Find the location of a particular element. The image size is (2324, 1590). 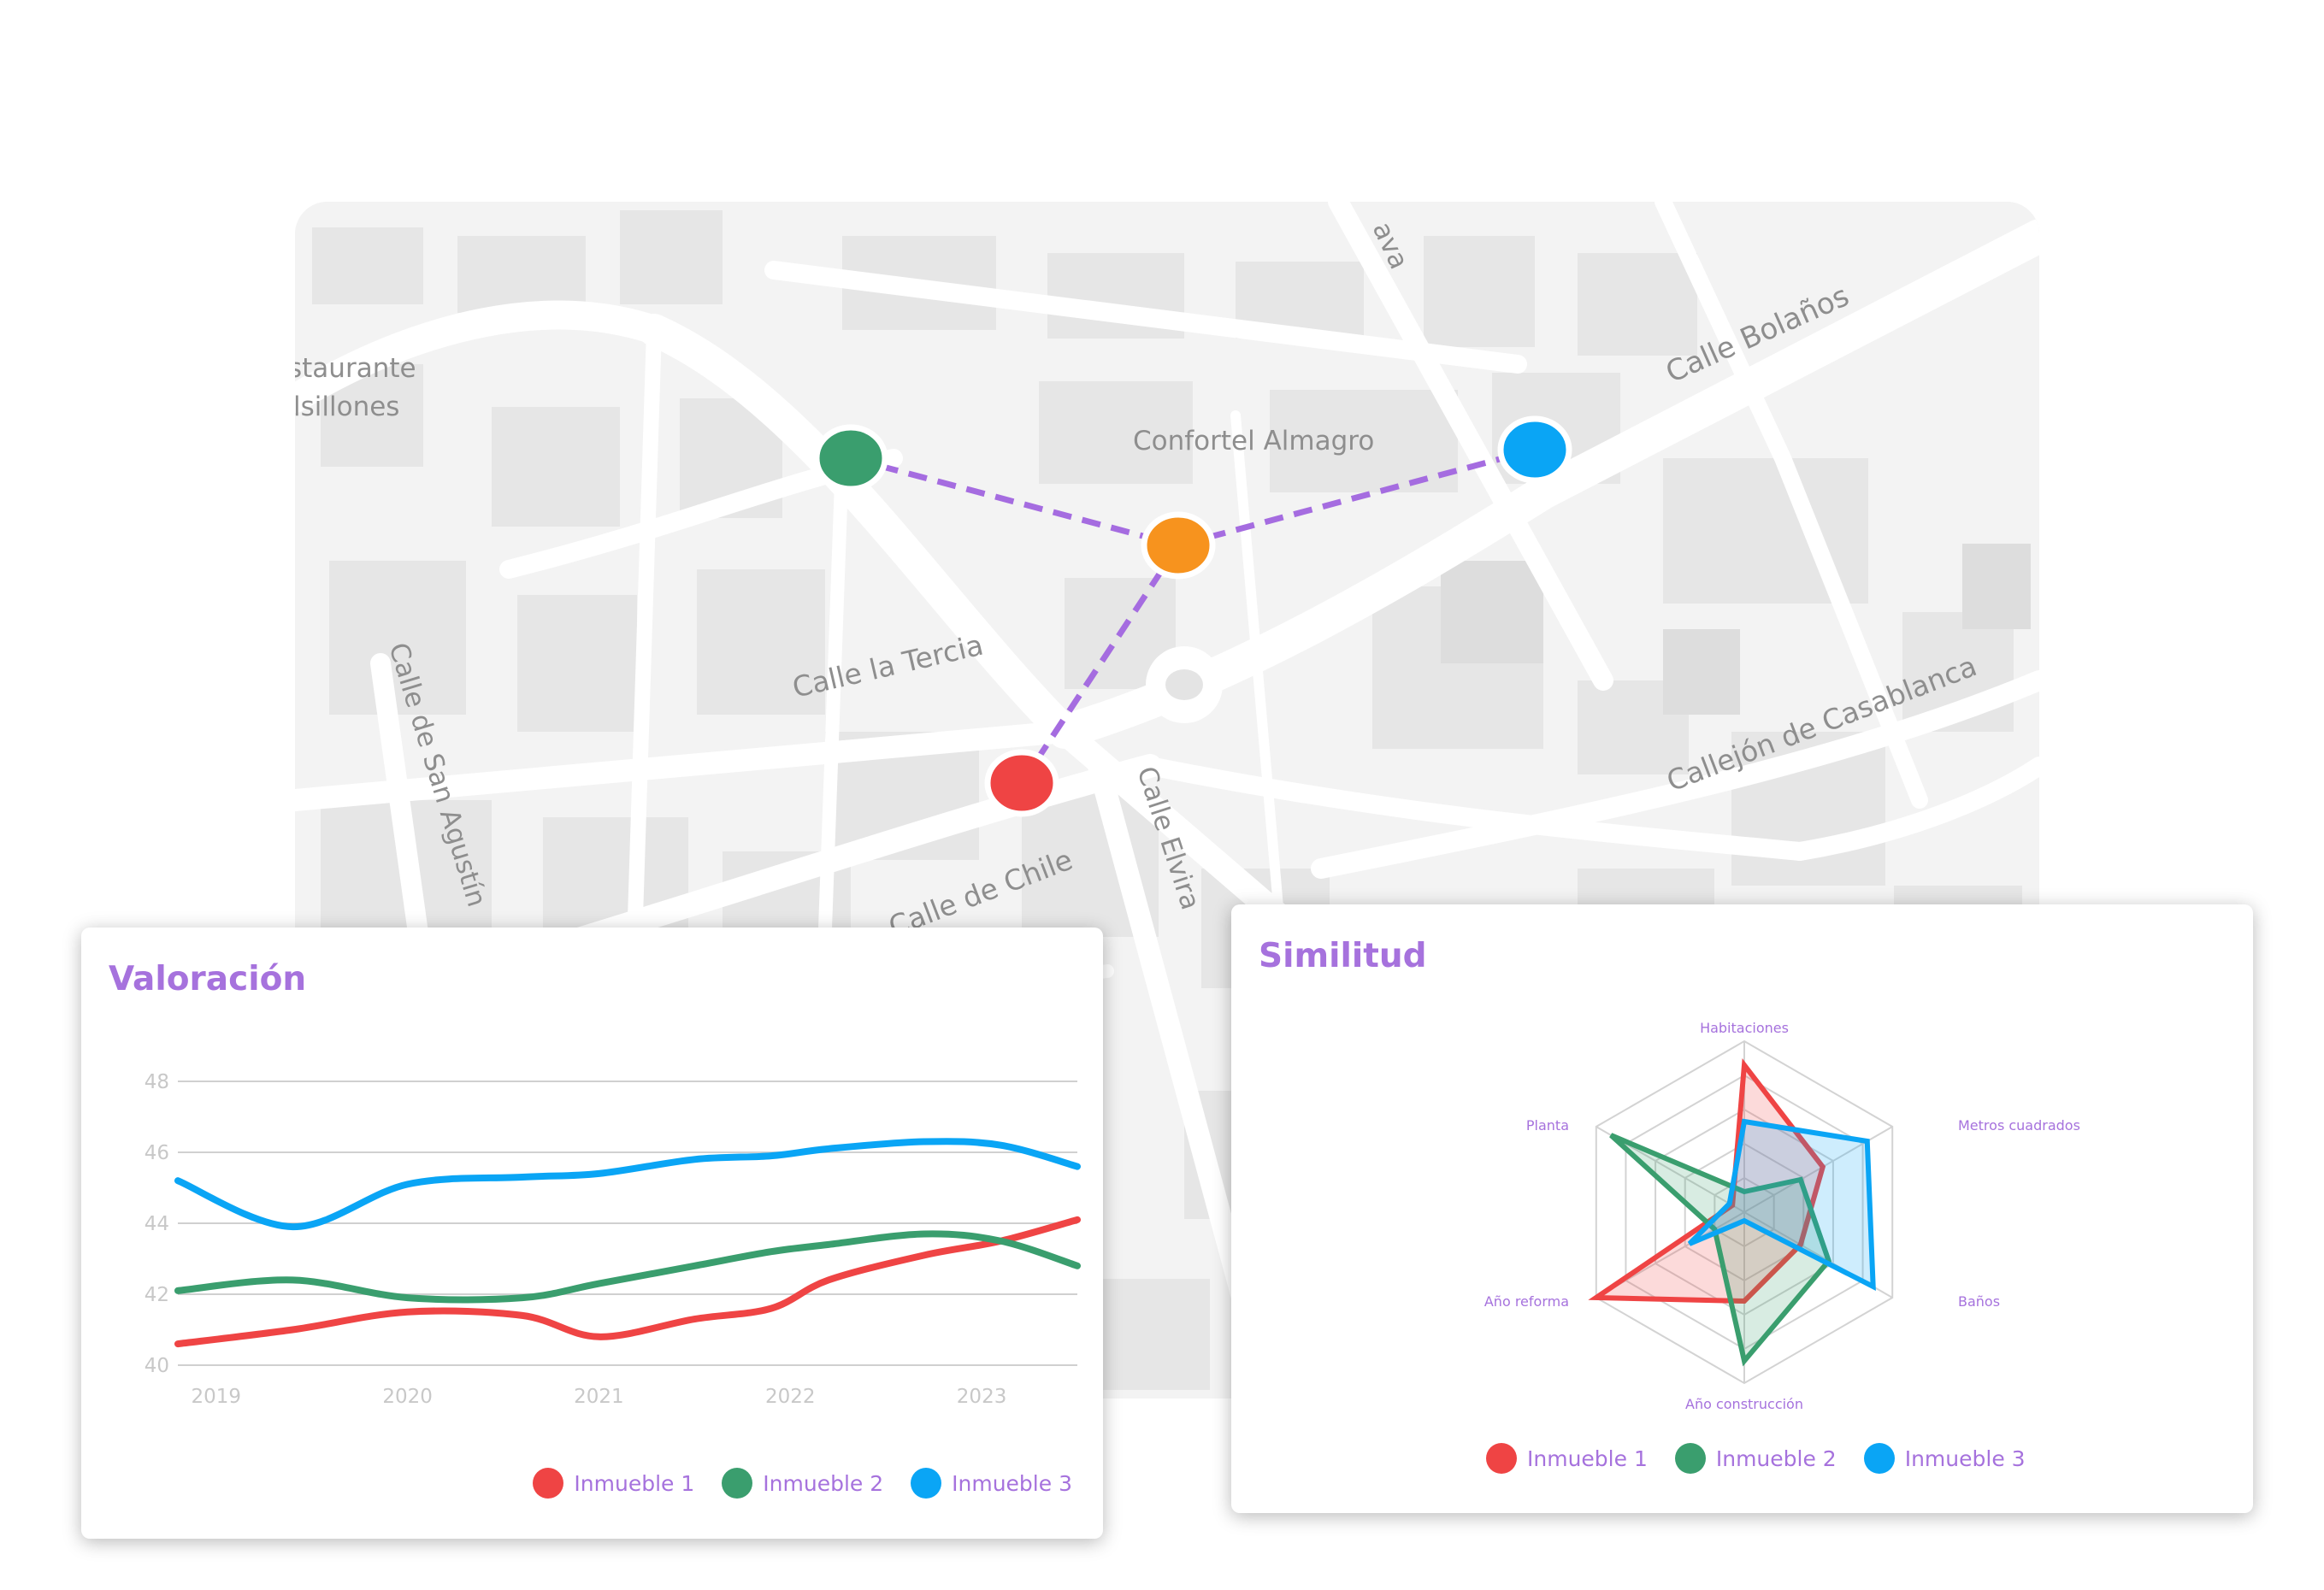

legend-item-inmueble-2: Inmueble 2 is located at coordinates (802, 1483).